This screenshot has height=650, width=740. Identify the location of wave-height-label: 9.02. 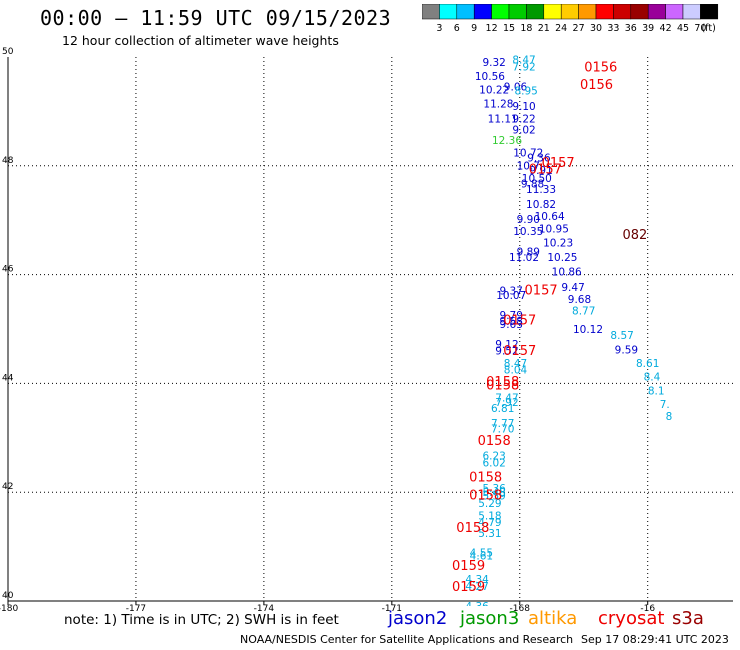
(523, 131).